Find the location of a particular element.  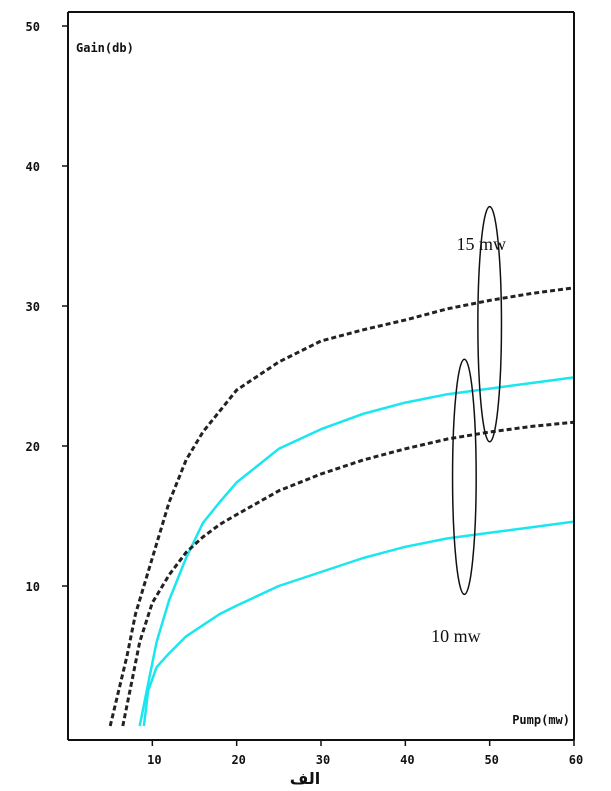

annotation-layer: 15 mw 10 mw is located at coordinates (468, 425).